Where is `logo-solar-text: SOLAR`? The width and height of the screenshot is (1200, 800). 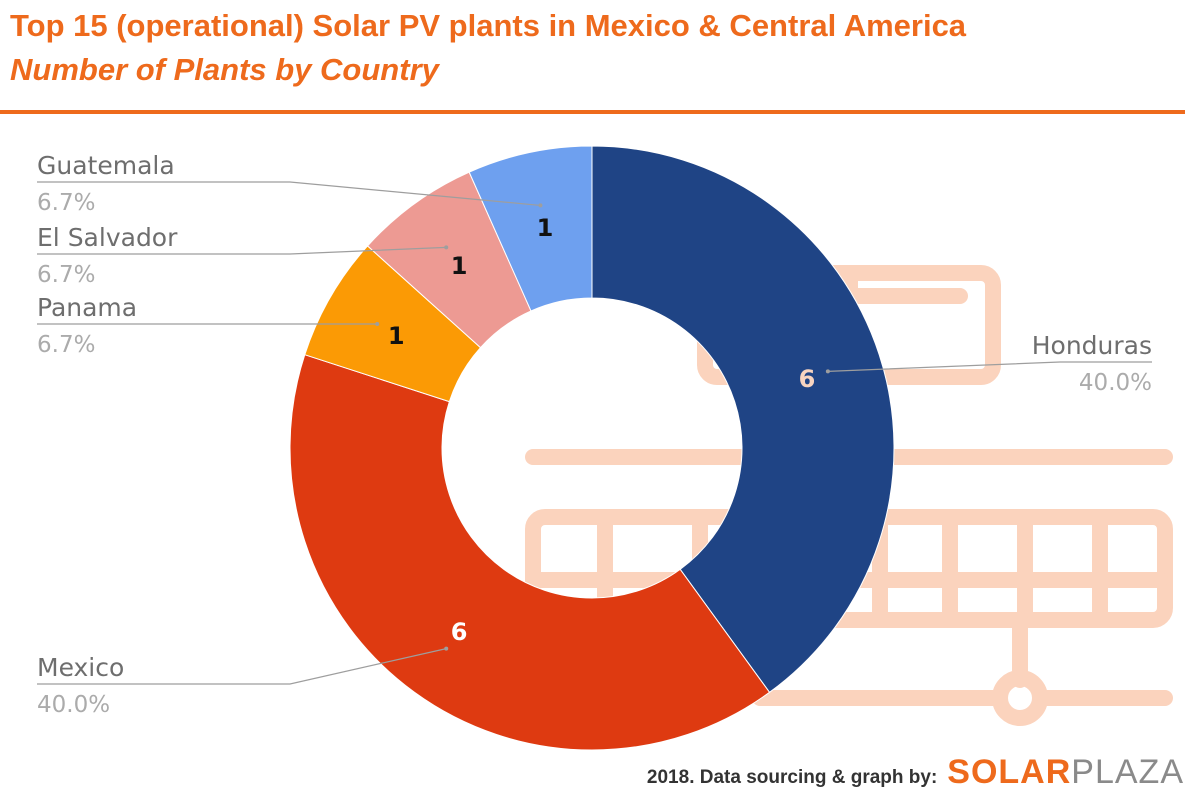
logo-solar-text: SOLAR is located at coordinates (1009, 772).